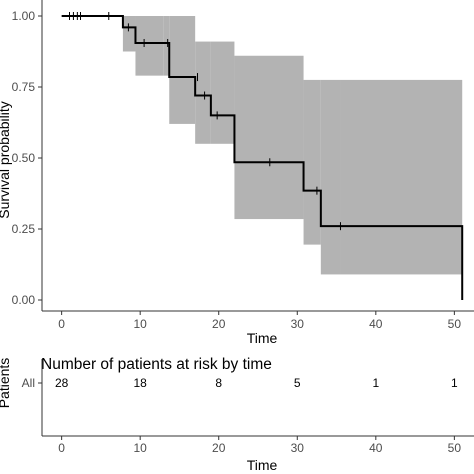 The height and width of the screenshot is (474, 474). What do you see at coordinates (259, 445) in the screenshot?
I see `risk-table-x-ticks: 0 10 20 30 40 50` at bounding box center [259, 445].